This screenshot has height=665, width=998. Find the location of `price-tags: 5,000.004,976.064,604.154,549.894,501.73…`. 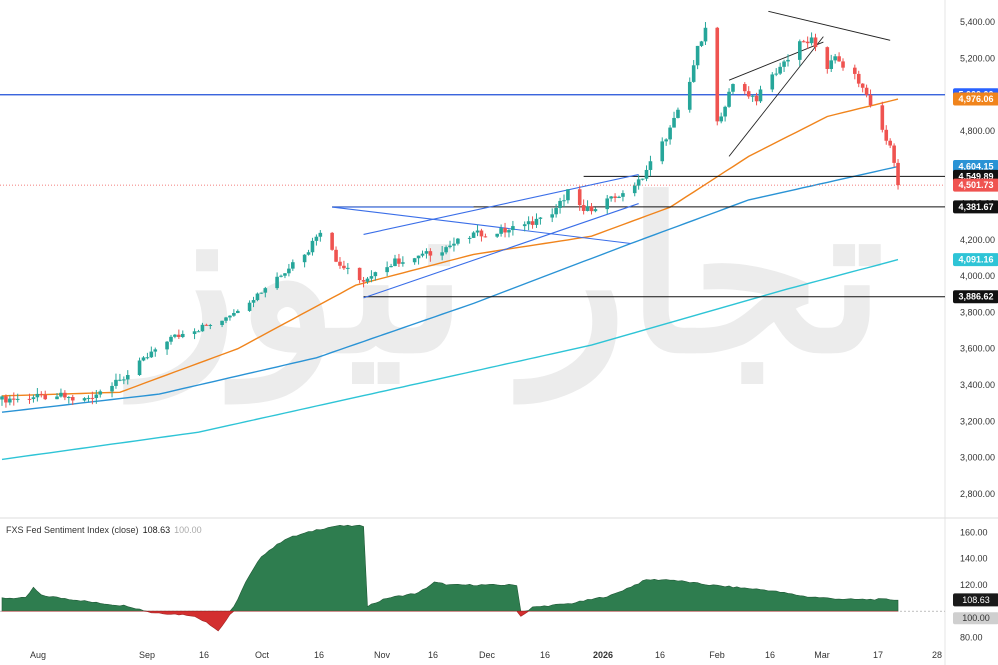

price-tags: 5,000.004,976.064,604.154,549.894,501.73… is located at coordinates (975, 196).